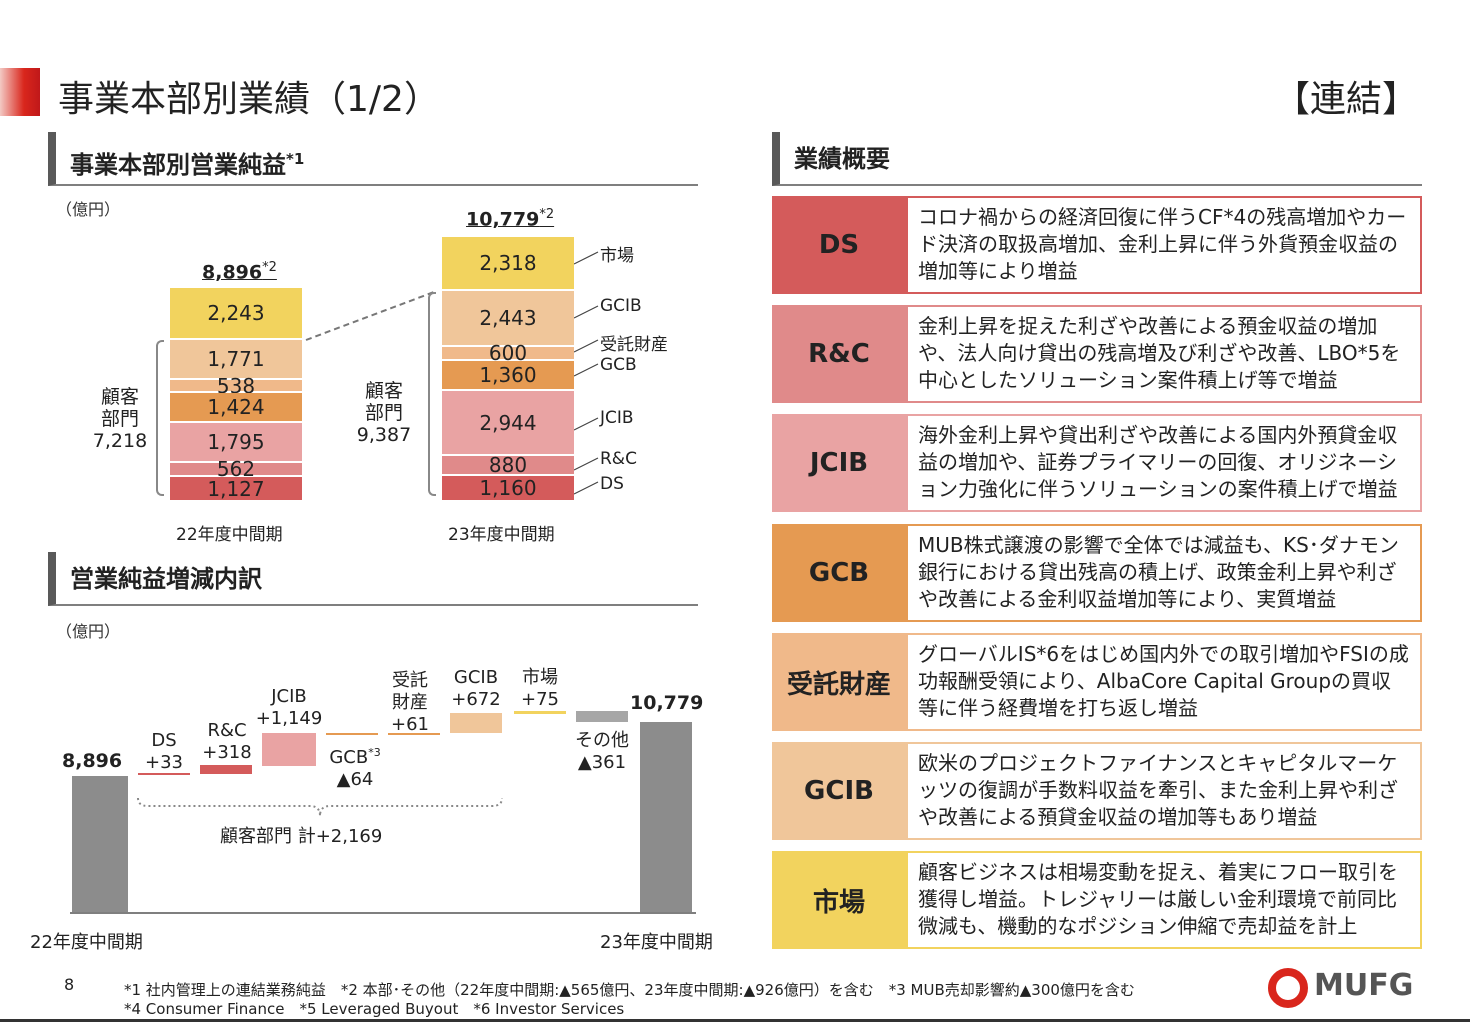 Image resolution: width=1470 pixels, height=1022 pixels. I want to click on consolidated-tag: 【連結】, so click(1345, 99).